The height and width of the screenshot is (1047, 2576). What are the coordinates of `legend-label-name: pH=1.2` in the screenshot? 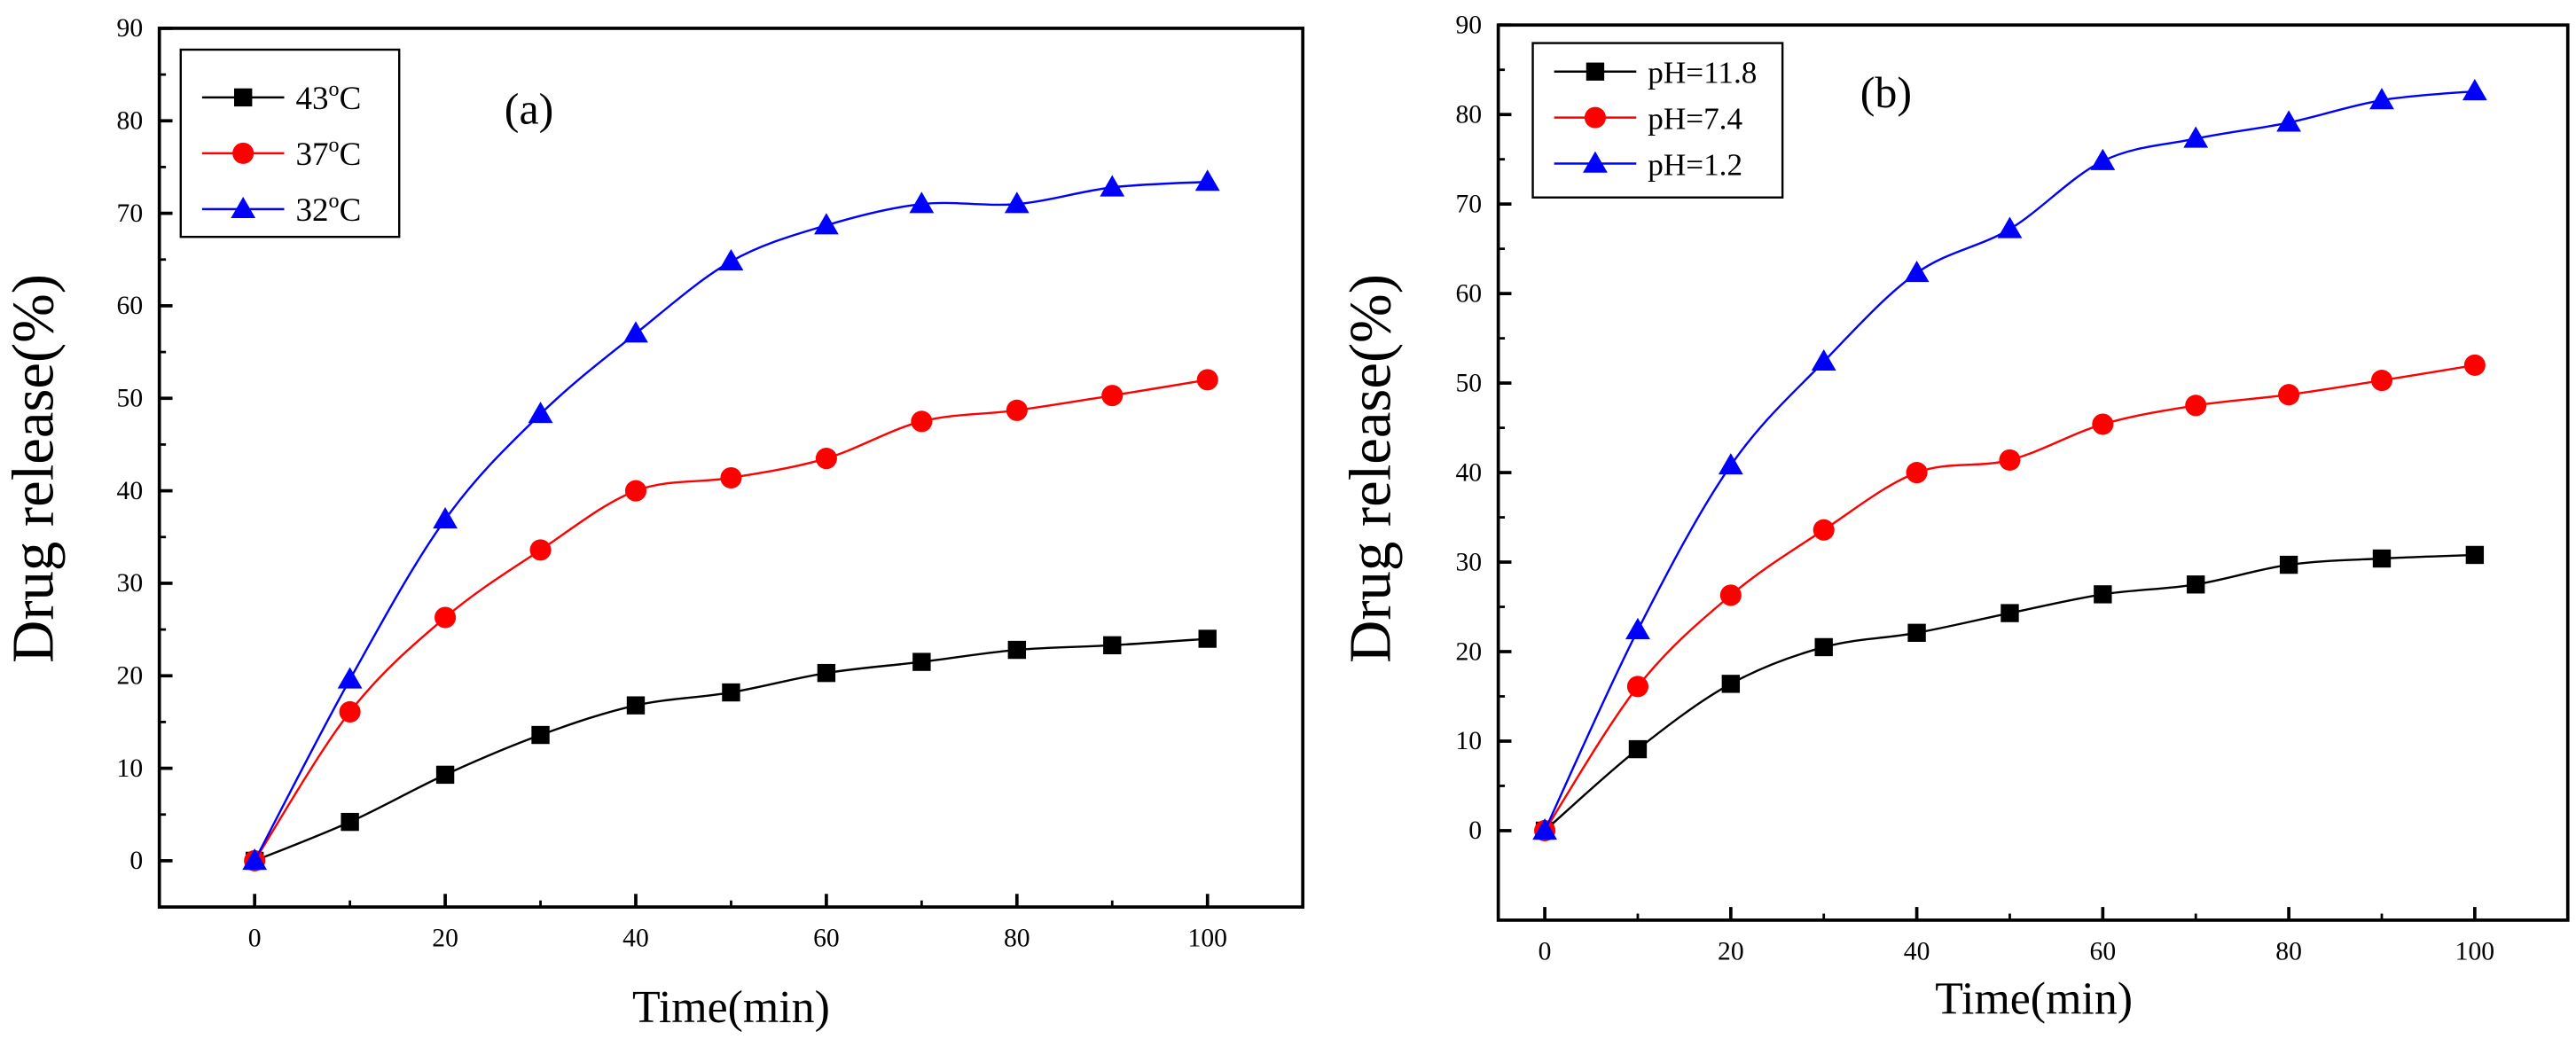 It's located at (1695, 164).